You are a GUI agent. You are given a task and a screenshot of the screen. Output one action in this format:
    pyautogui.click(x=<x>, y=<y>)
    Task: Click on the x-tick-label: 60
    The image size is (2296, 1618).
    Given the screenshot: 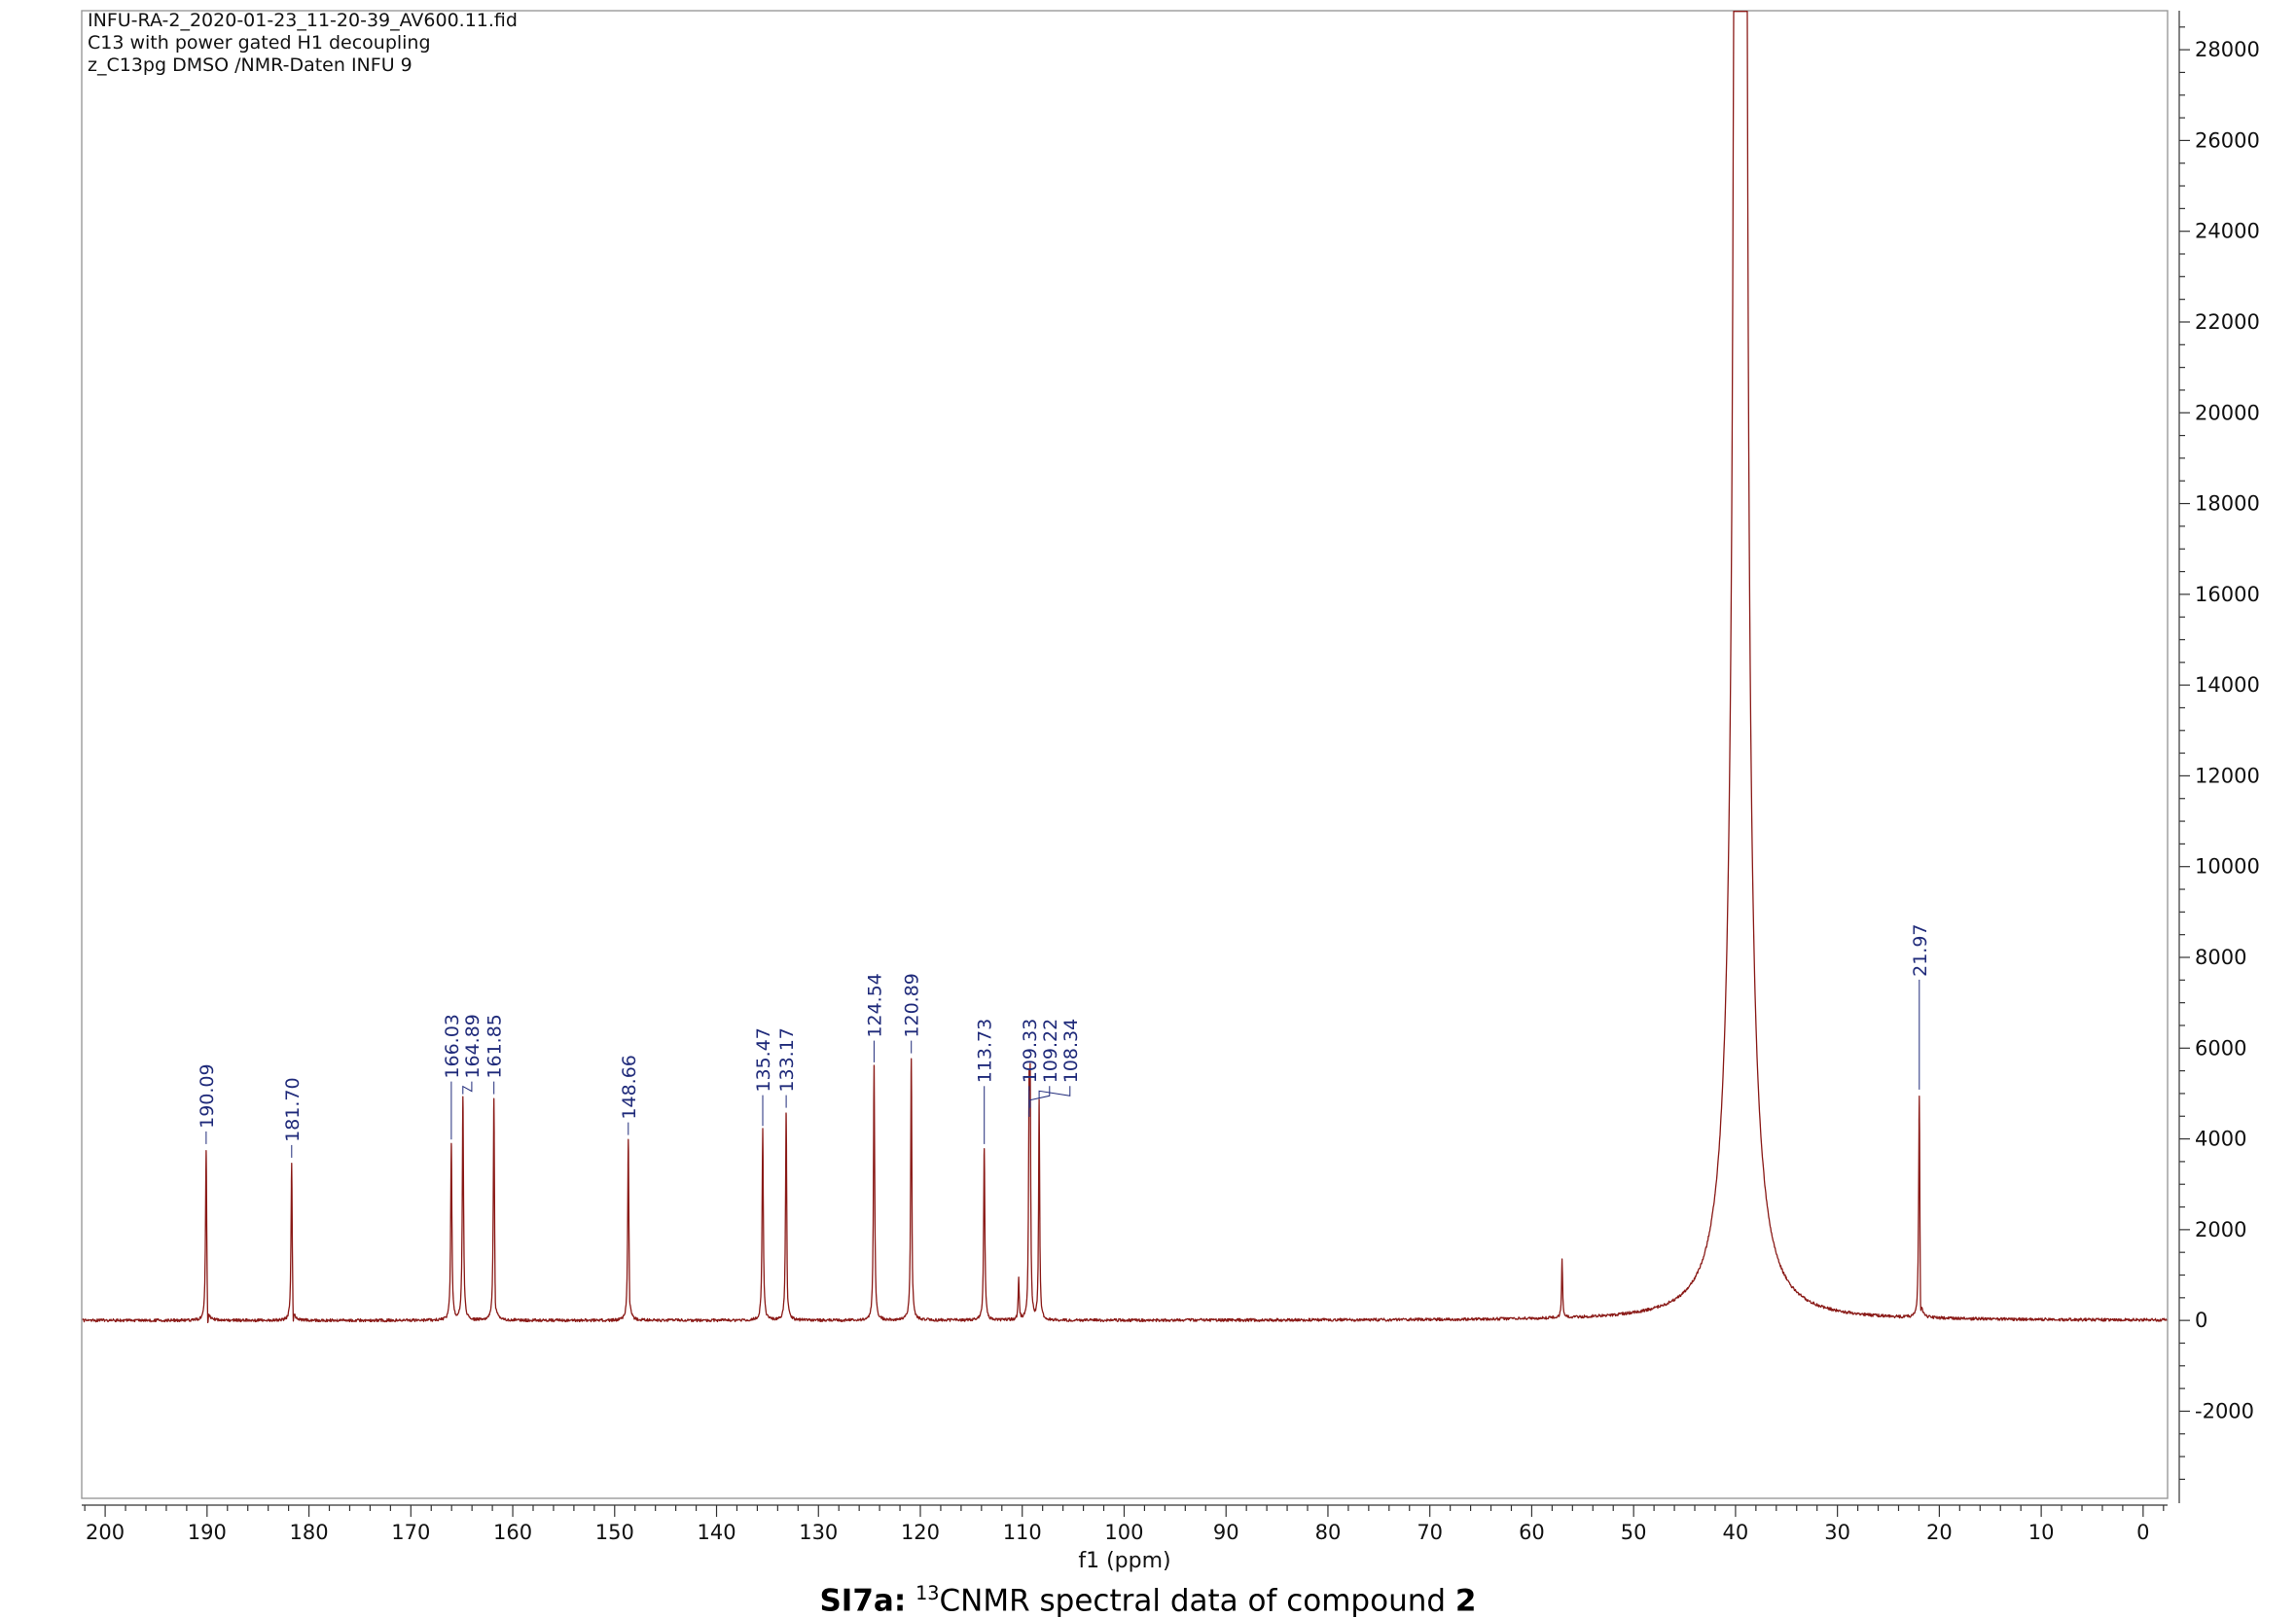 What is the action you would take?
    pyautogui.click(x=1532, y=1533)
    